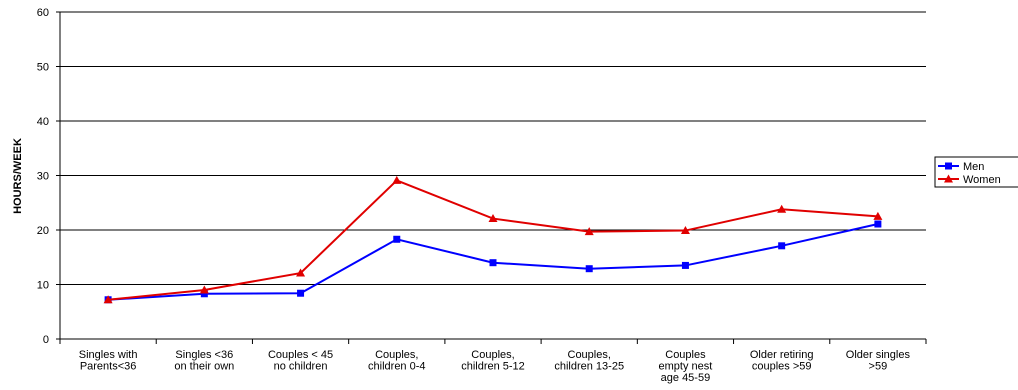 Image resolution: width=1018 pixels, height=390 pixels. I want to click on legend-marker-men, so click(948, 166).